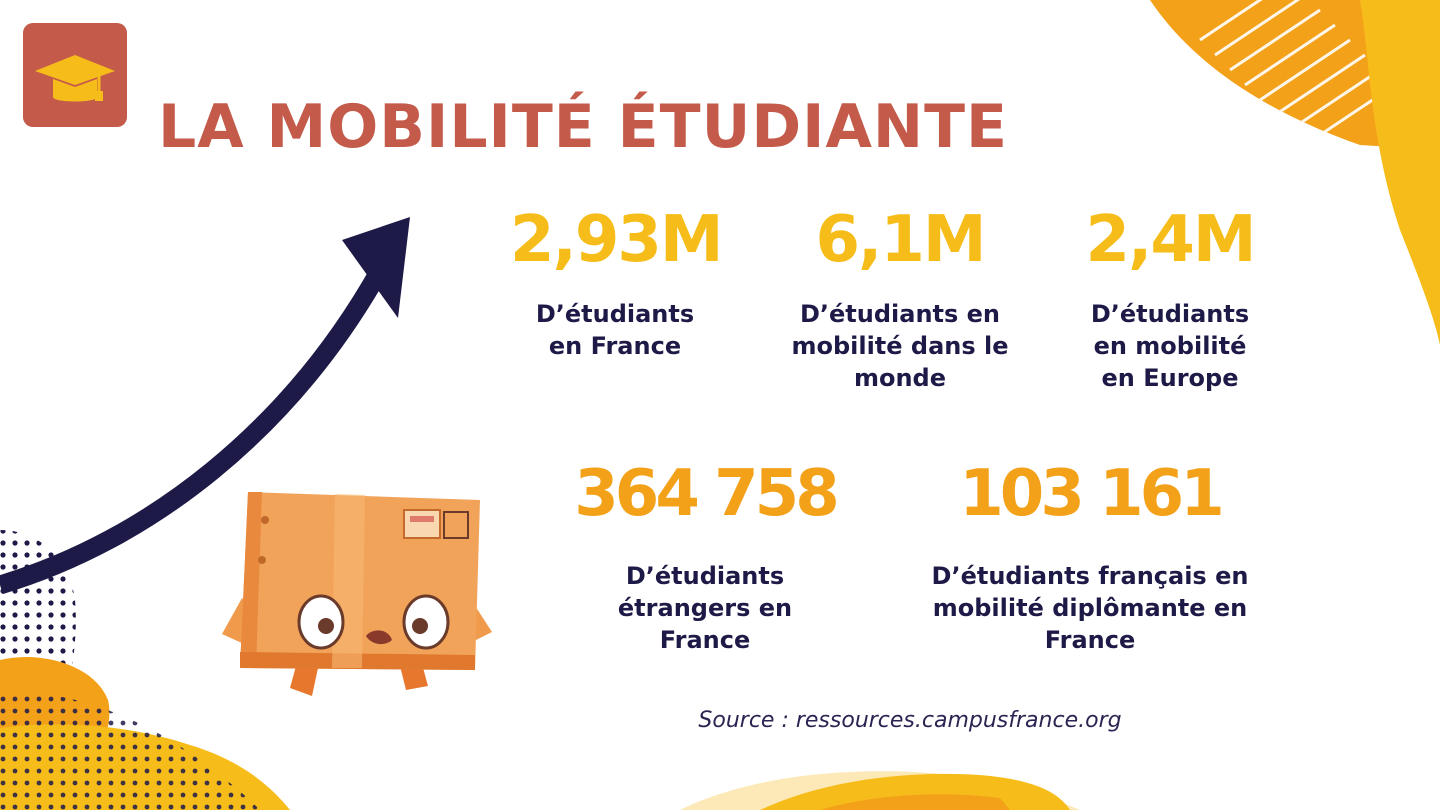  Describe the element at coordinates (194, 430) in the screenshot. I see `rising-arrow` at that location.